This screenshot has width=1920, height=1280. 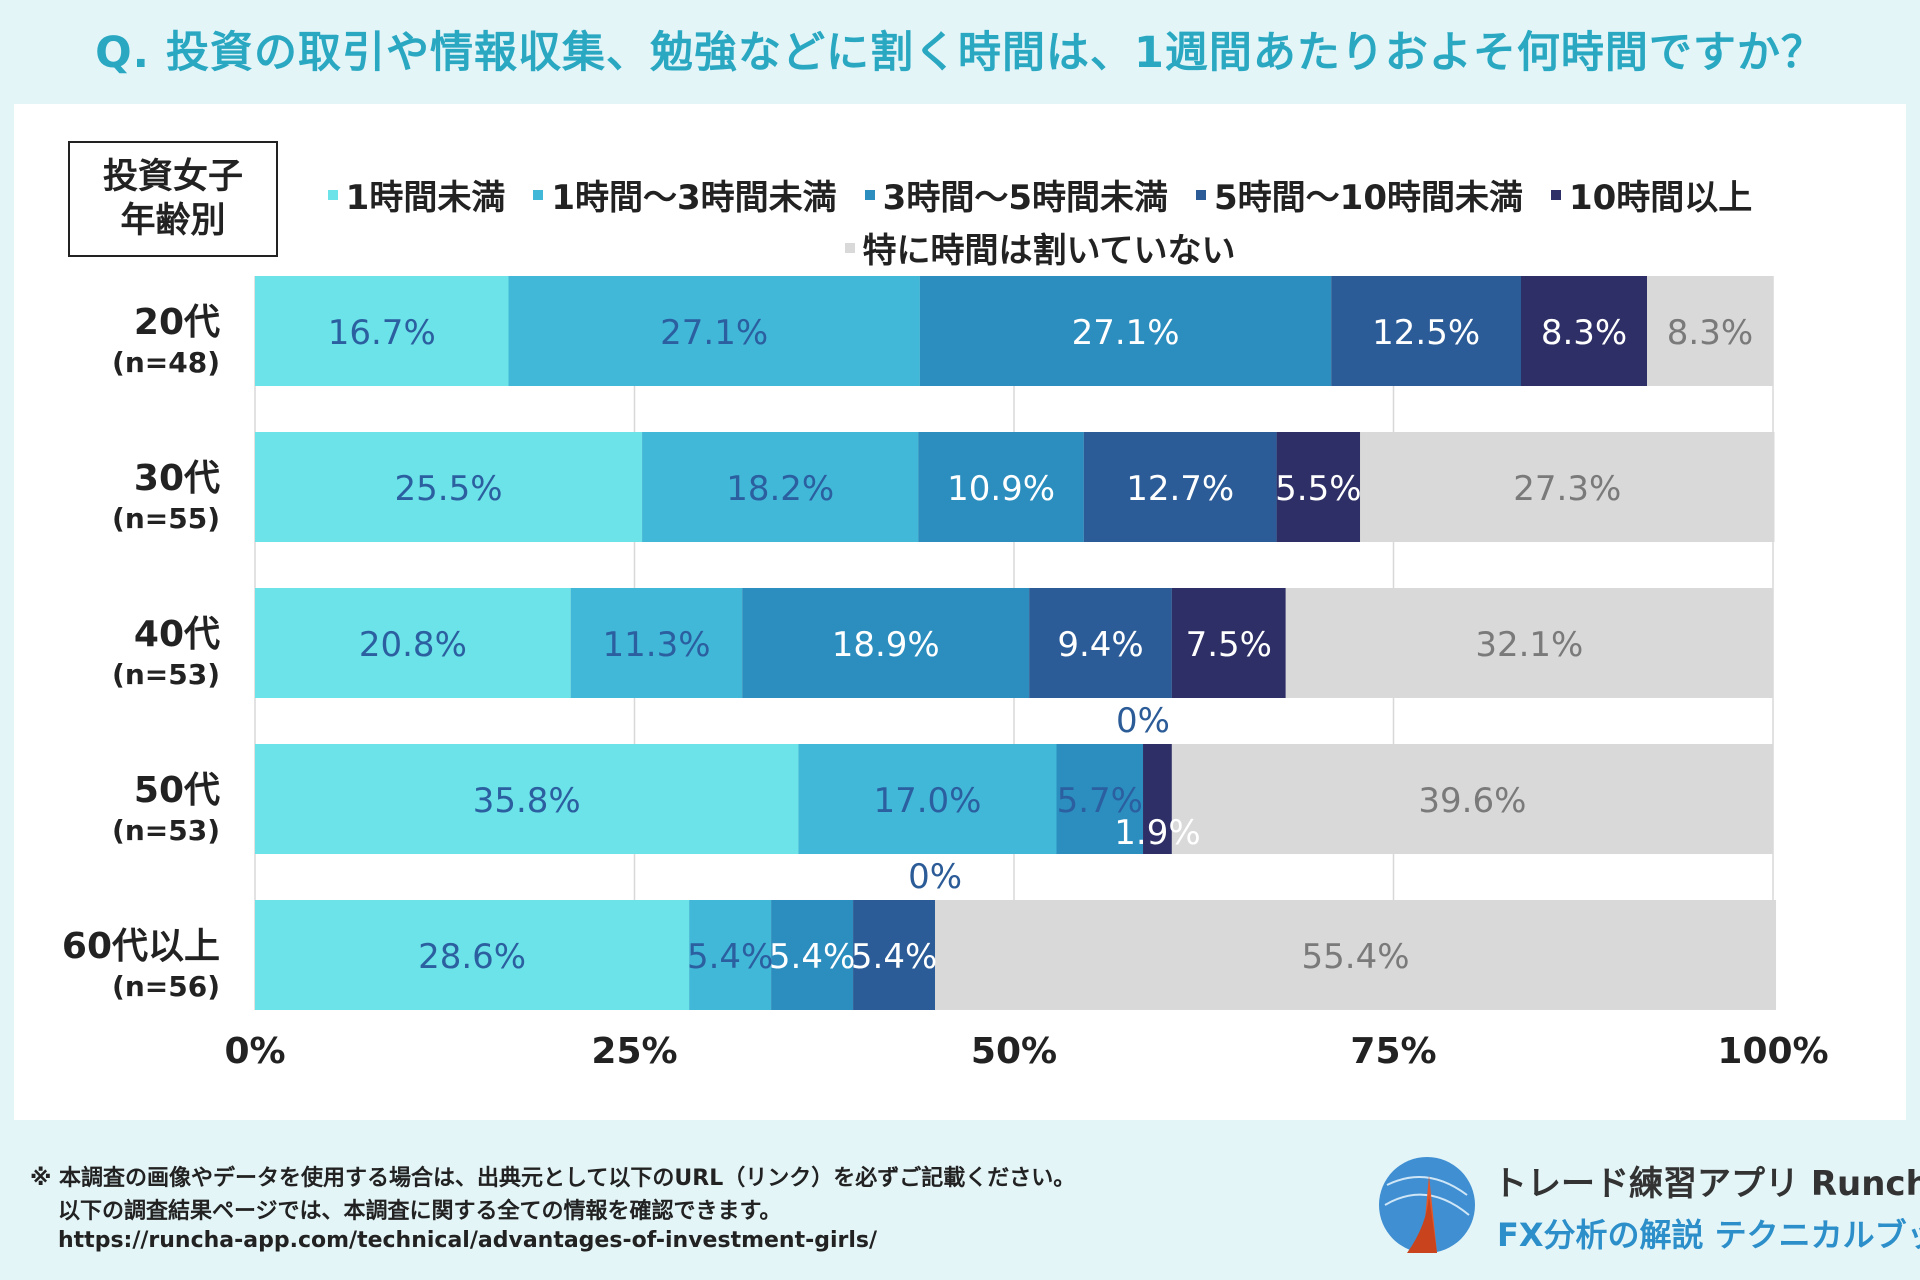 I want to click on runcha-logo-icon, so click(x=1427, y=1205).